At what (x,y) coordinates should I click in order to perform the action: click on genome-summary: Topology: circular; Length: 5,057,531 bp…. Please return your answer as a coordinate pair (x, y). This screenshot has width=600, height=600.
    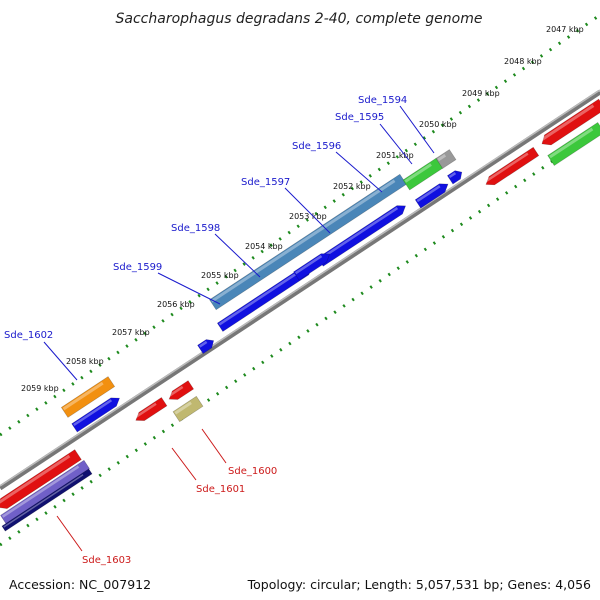
    Looking at the image, I should click on (419, 584).